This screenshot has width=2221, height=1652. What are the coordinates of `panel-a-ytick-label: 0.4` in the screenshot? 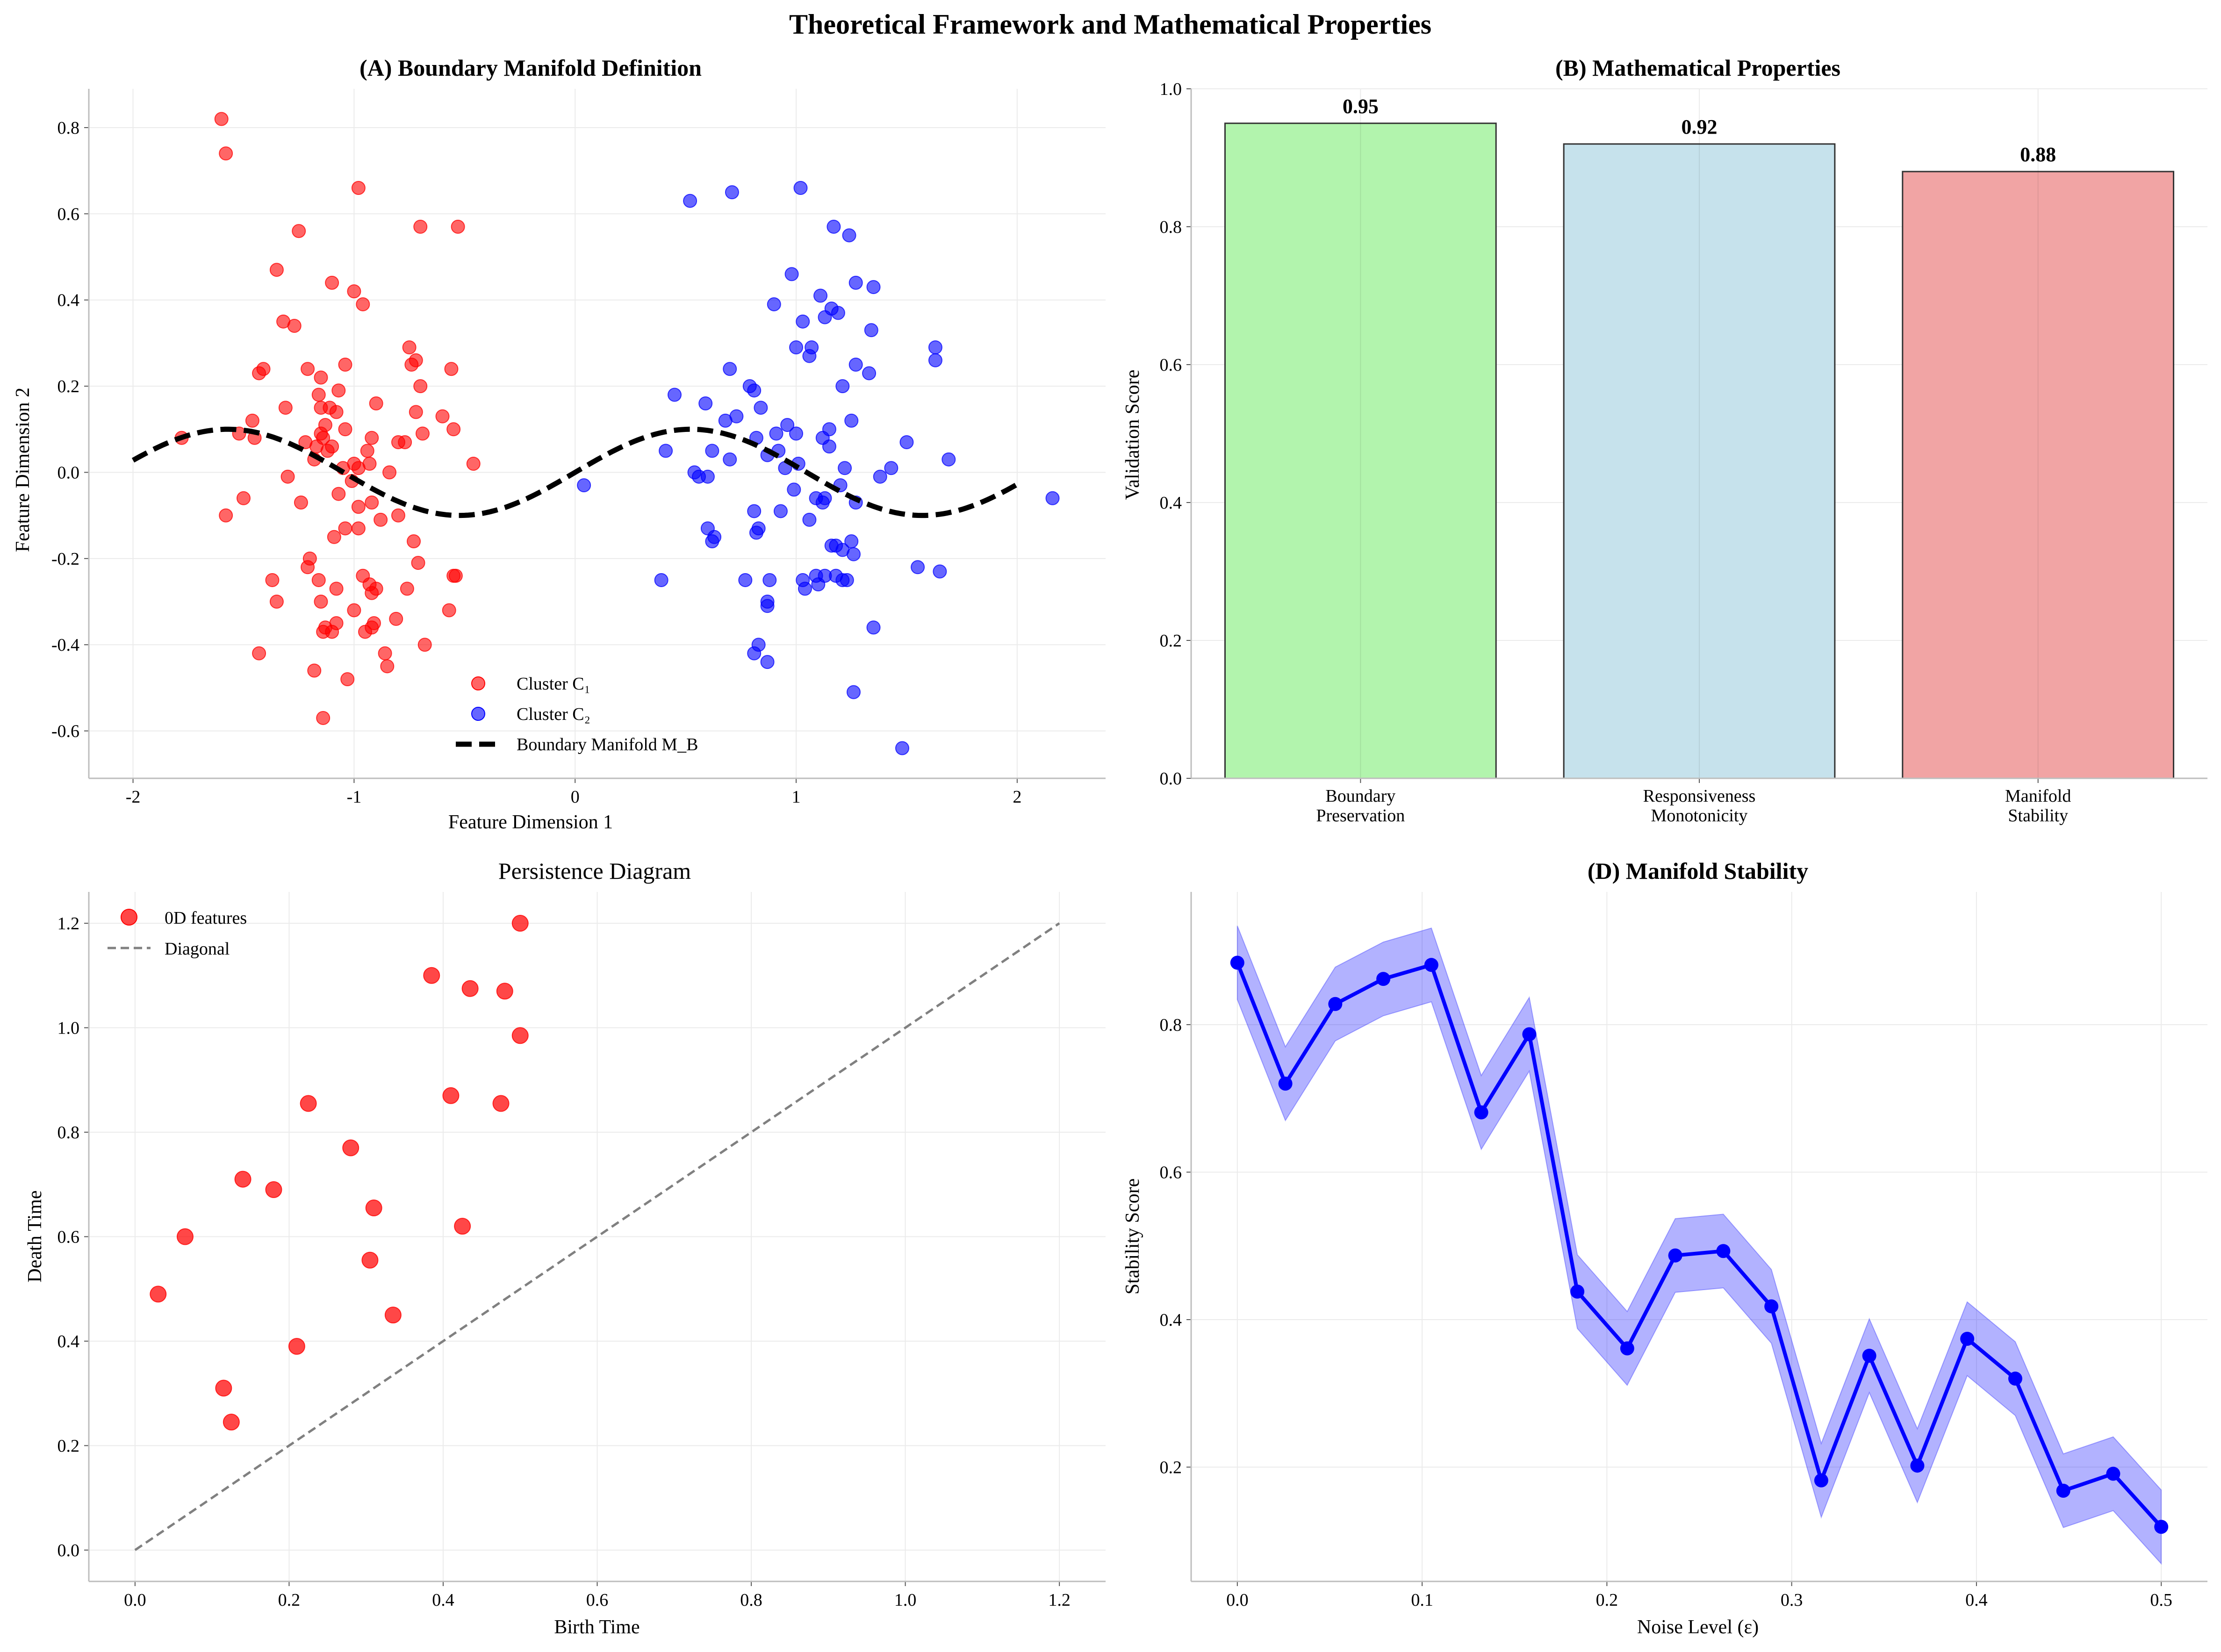 It's located at (69, 300).